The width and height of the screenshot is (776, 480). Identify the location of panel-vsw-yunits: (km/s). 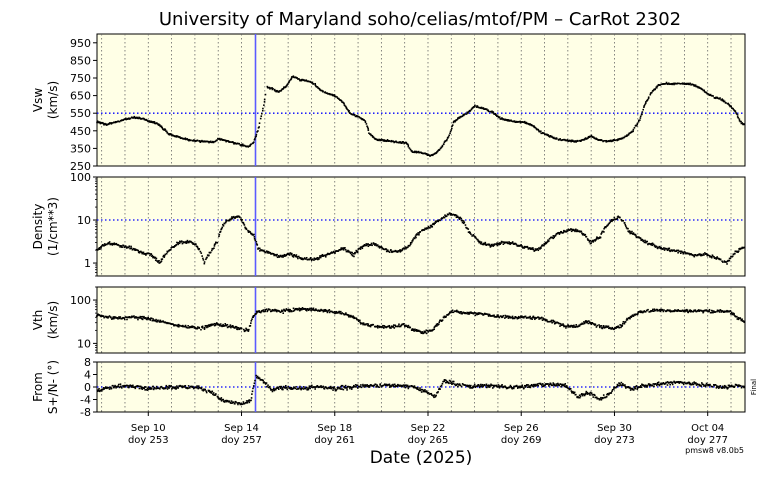
(53, 100).